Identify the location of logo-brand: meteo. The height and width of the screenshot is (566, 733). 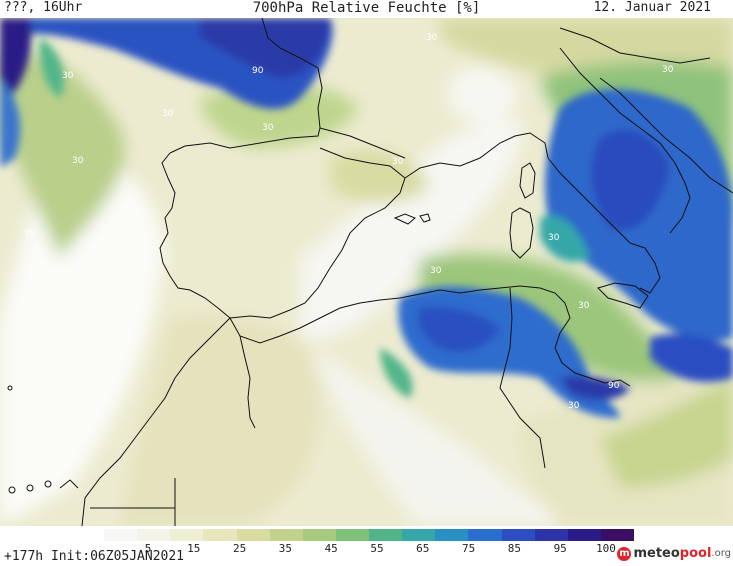
(656, 553).